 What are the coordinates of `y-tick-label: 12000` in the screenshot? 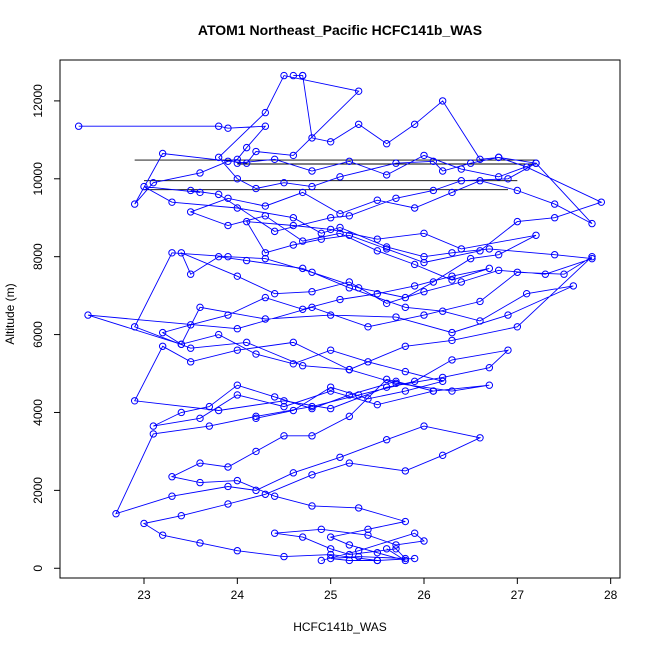 It's located at (38, 101).